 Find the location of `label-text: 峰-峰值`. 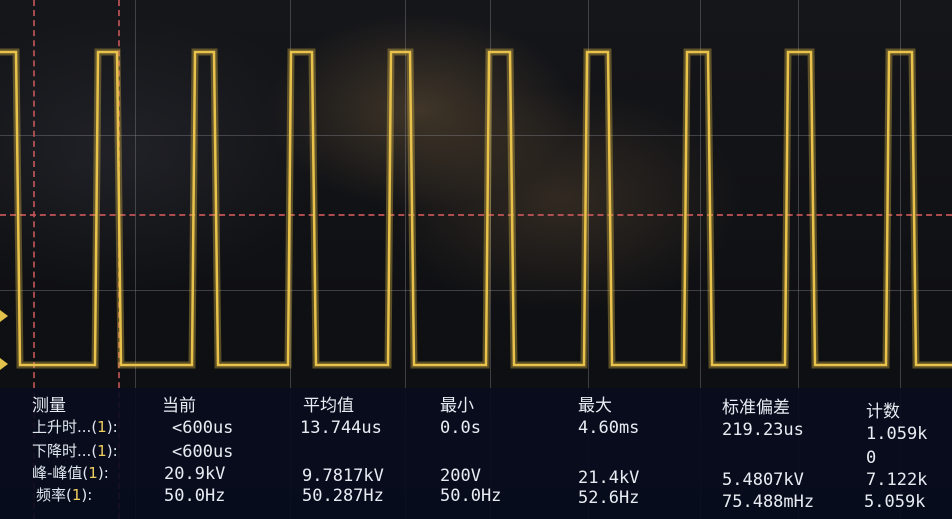

label-text: 峰-峰值 is located at coordinates (57, 473).